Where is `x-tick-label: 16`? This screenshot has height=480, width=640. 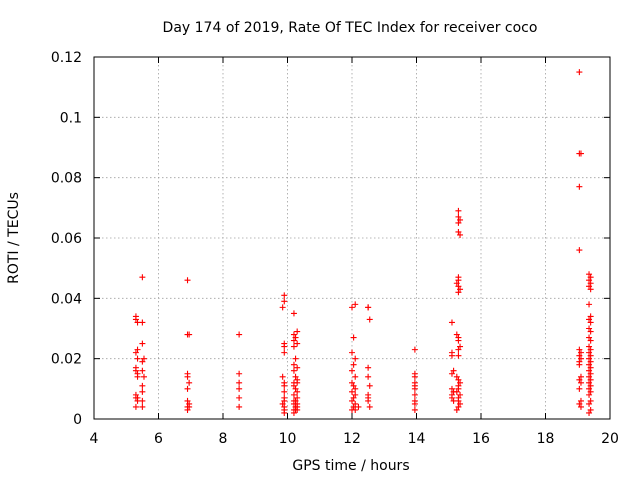 x-tick-label: 16 is located at coordinates (481, 439).